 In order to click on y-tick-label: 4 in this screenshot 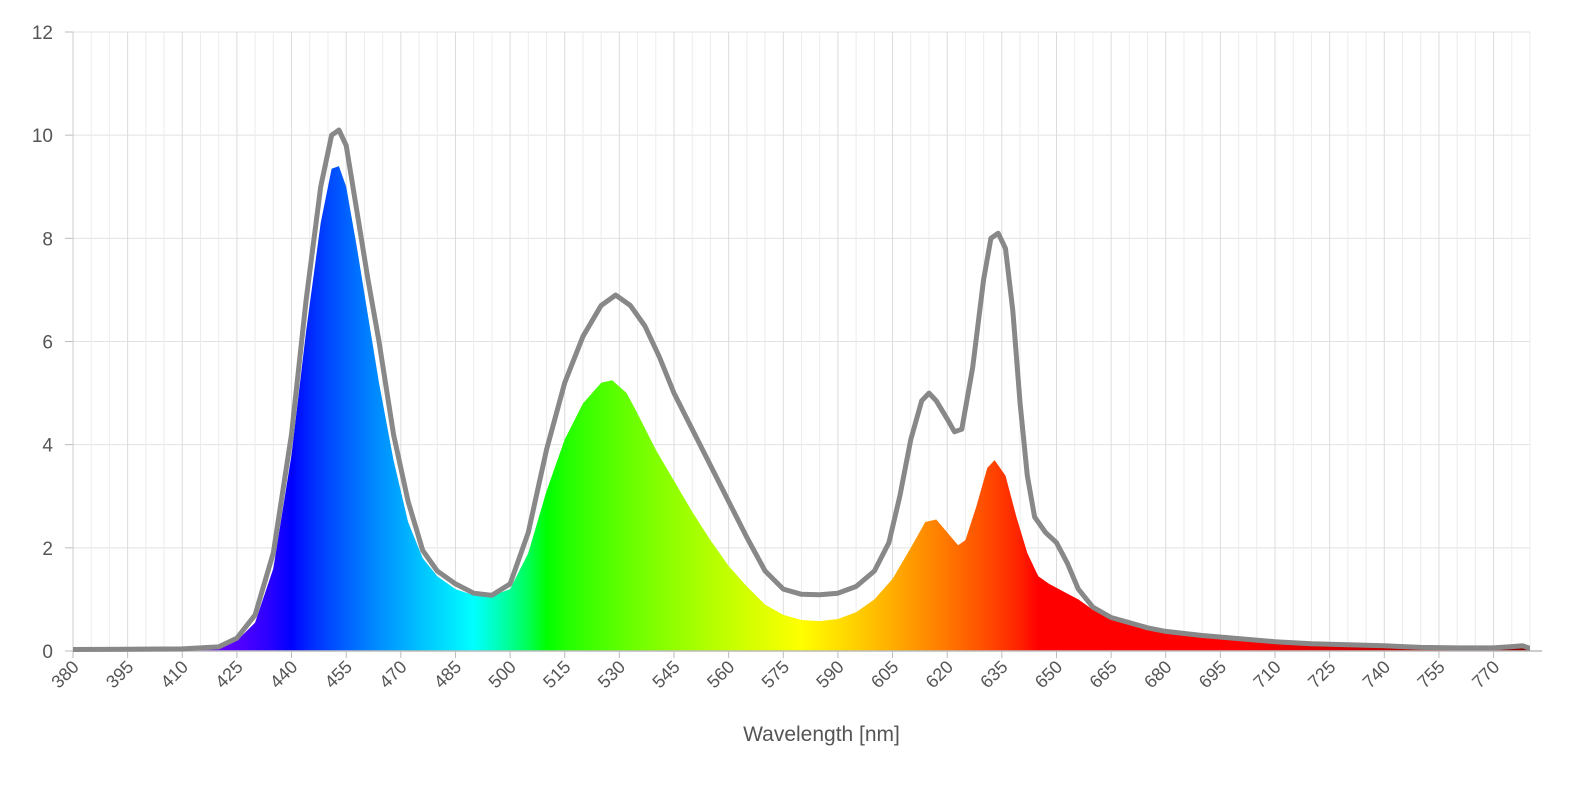, I will do `click(47, 446)`.